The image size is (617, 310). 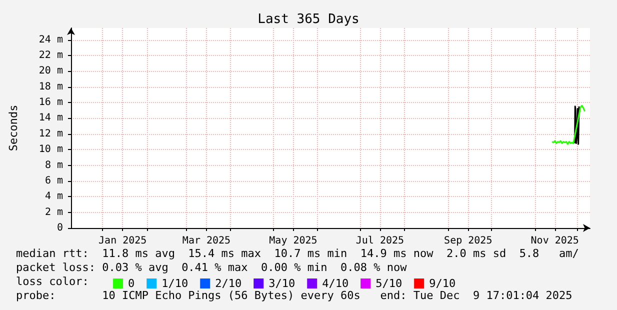 I want to click on y-tick-label: 12 m, so click(x=50, y=134).